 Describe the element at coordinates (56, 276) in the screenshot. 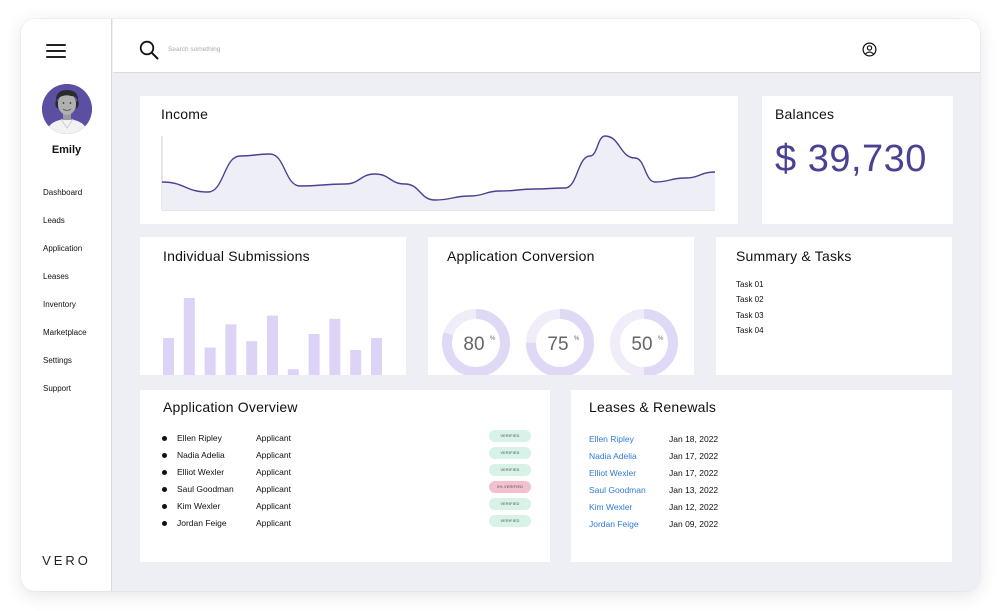

I see `sidebar-item-leases: Leases` at that location.